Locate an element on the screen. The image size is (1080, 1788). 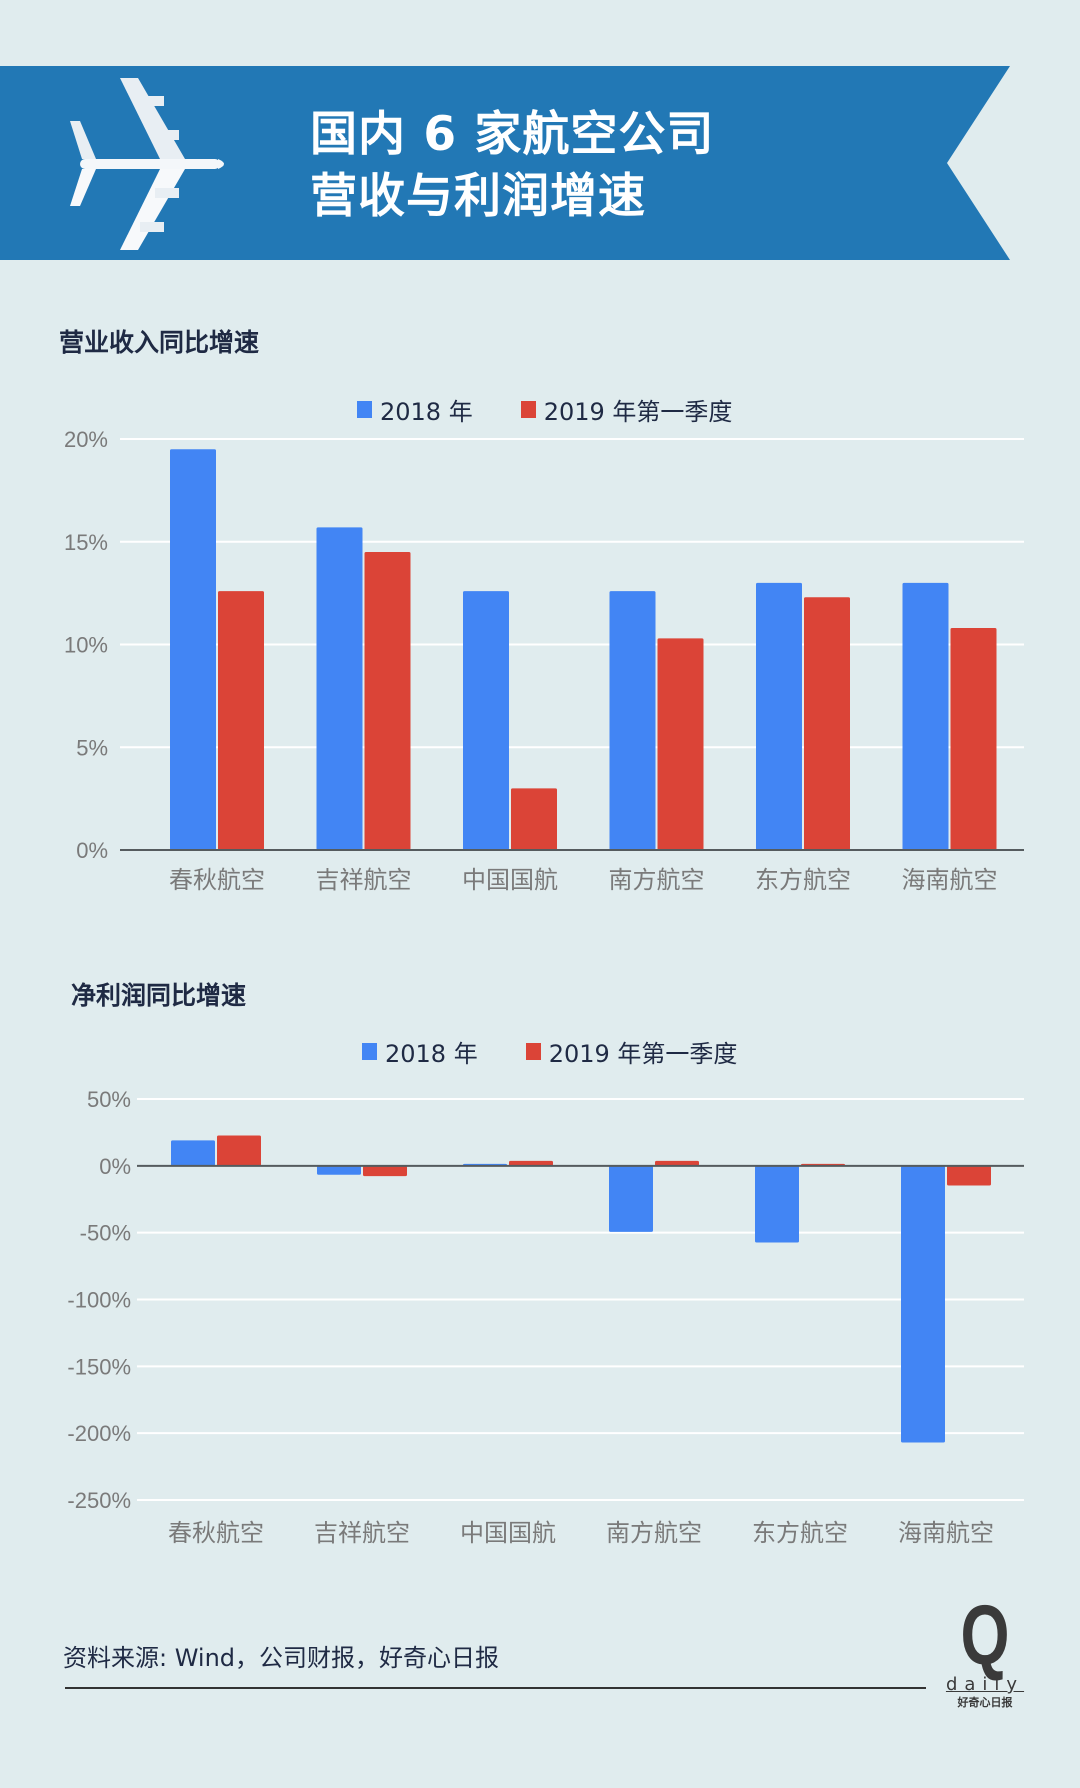
footer-divider is located at coordinates (495, 1688).